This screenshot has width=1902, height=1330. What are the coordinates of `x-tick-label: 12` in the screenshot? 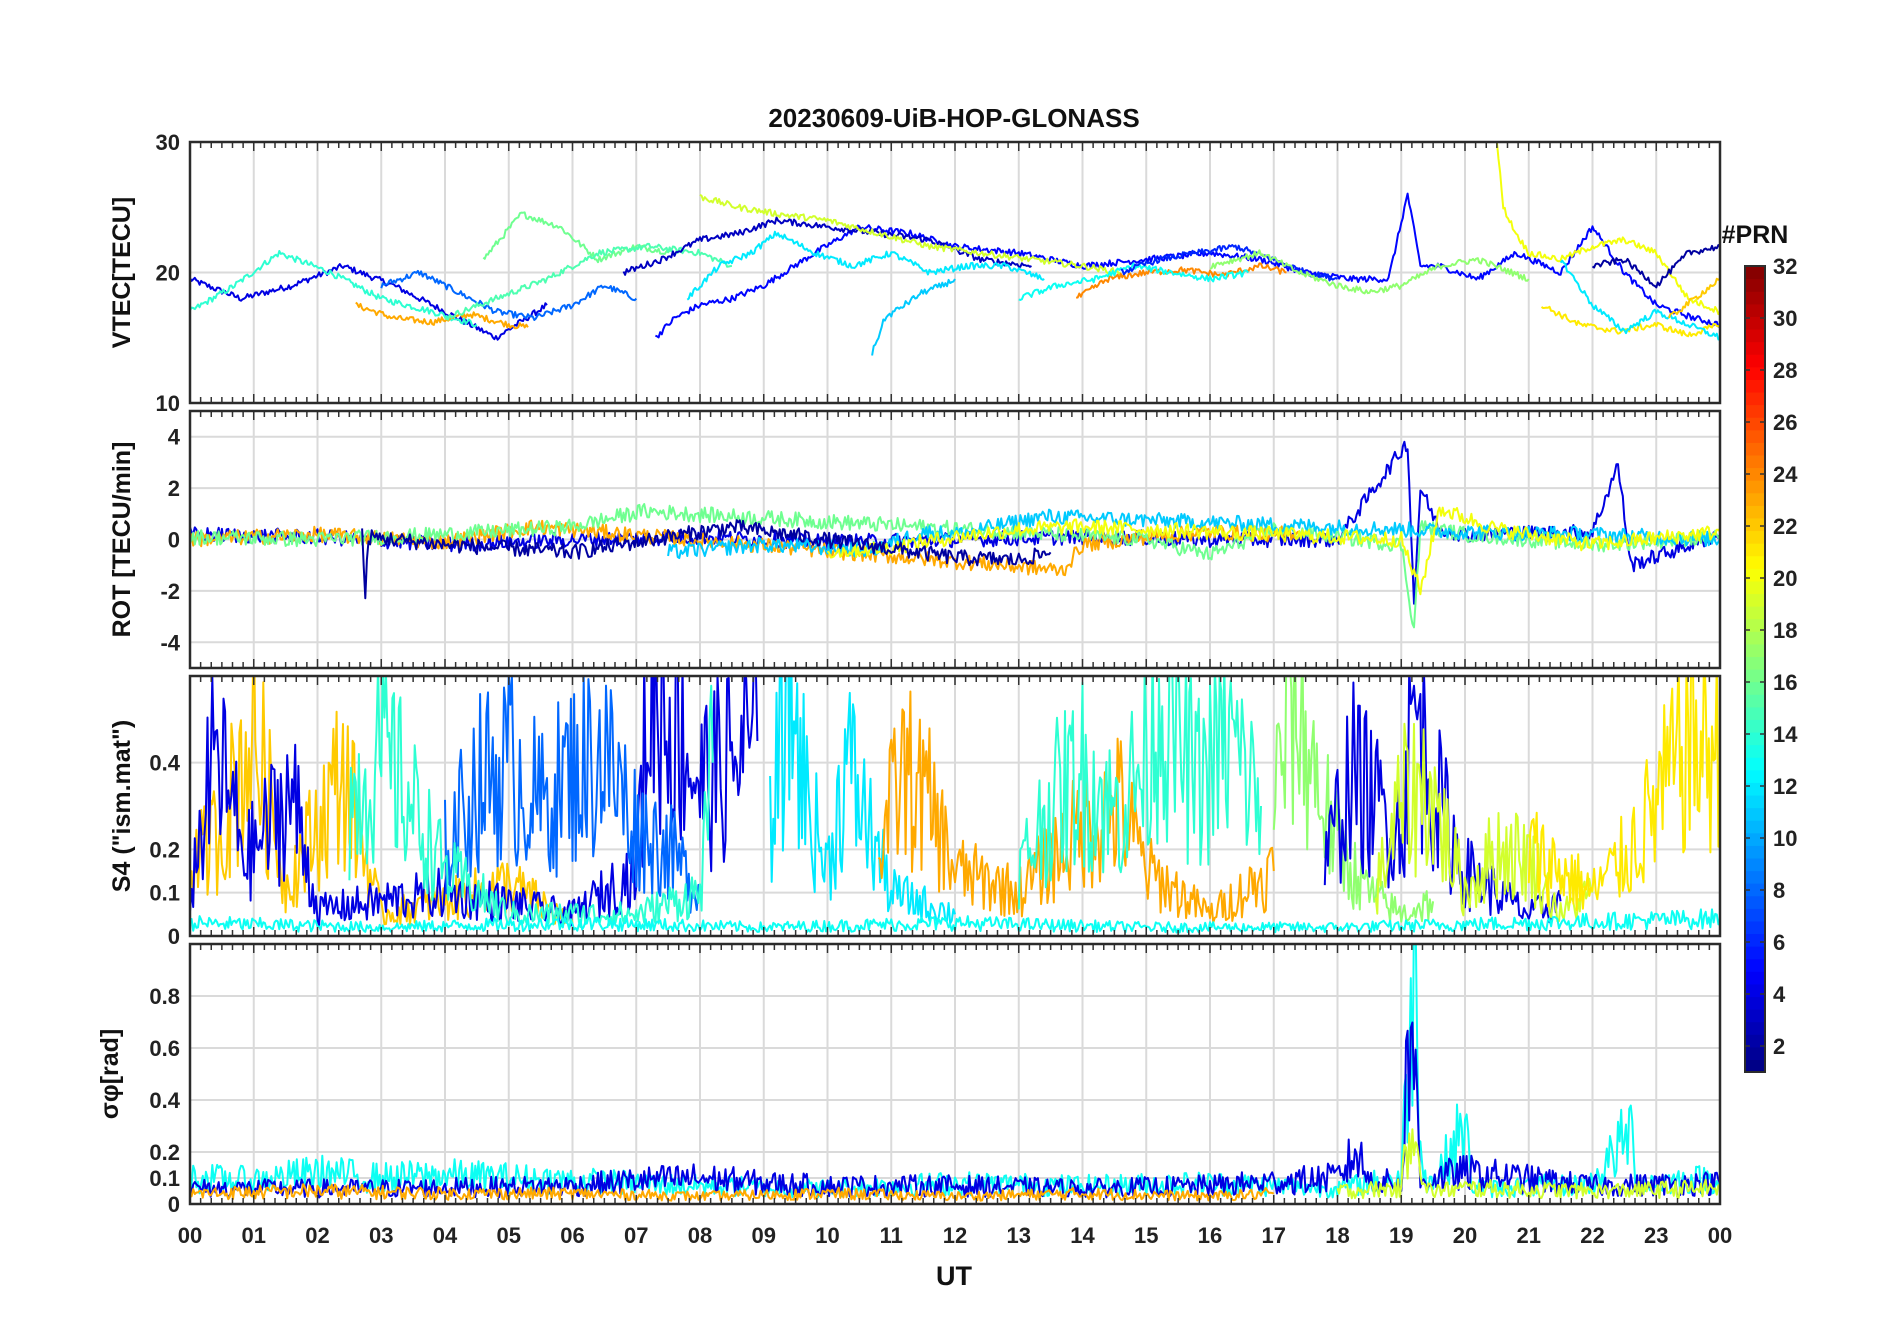 It's located at (955, 1235).